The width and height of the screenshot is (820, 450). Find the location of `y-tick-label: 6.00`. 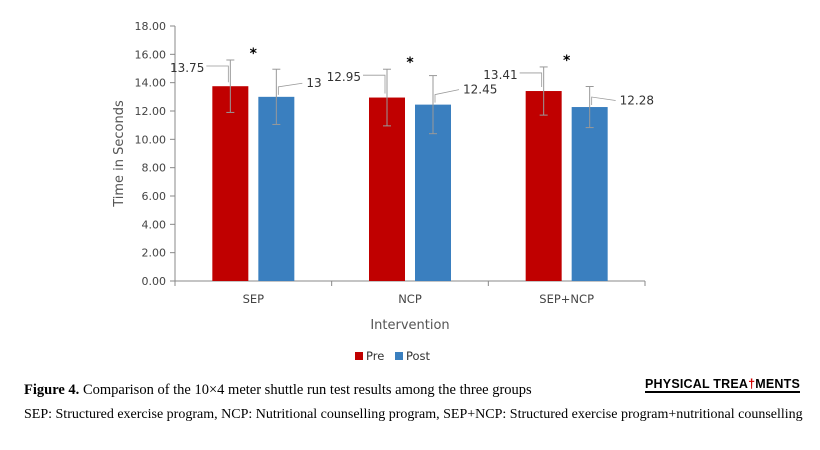

y-tick-label: 6.00 is located at coordinates (154, 196).